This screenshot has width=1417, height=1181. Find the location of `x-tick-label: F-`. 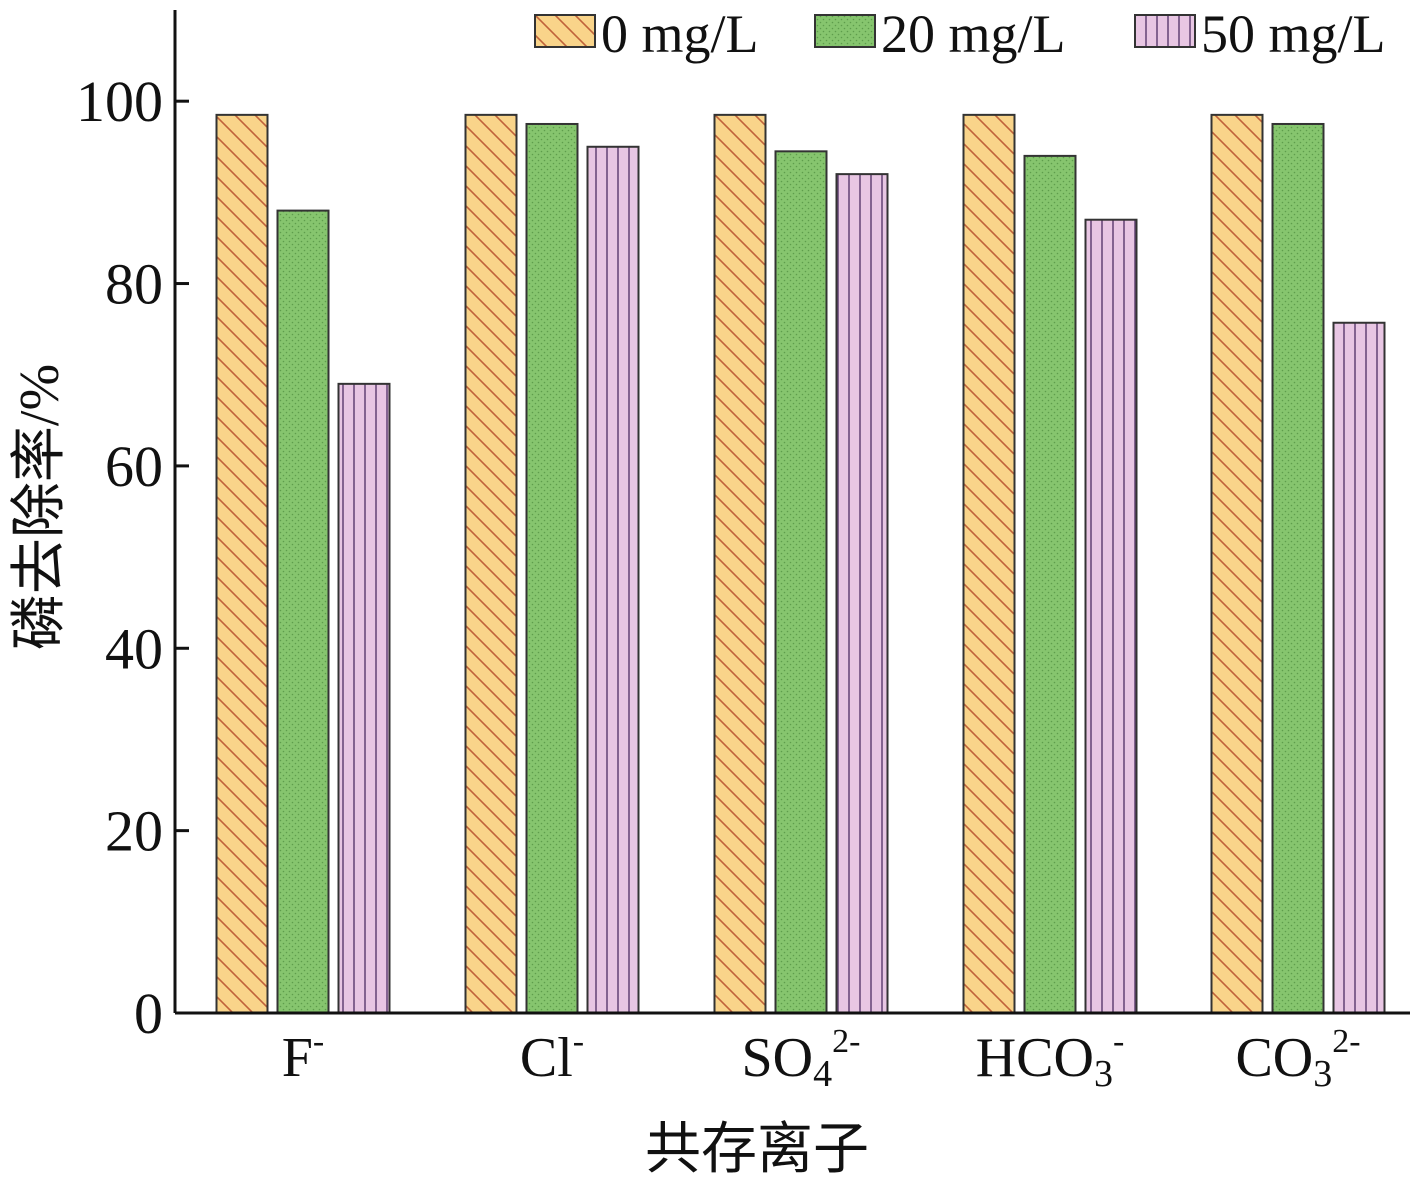

x-tick-label: F- is located at coordinates (303, 1056).